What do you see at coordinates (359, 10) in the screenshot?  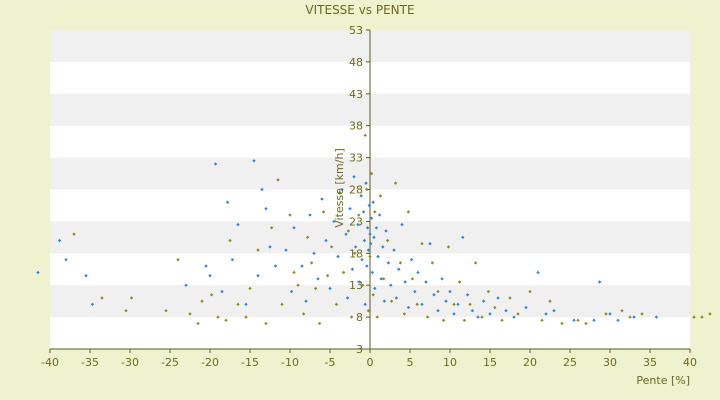 I see `chart-title: VITESSE vs PENTE` at bounding box center [359, 10].